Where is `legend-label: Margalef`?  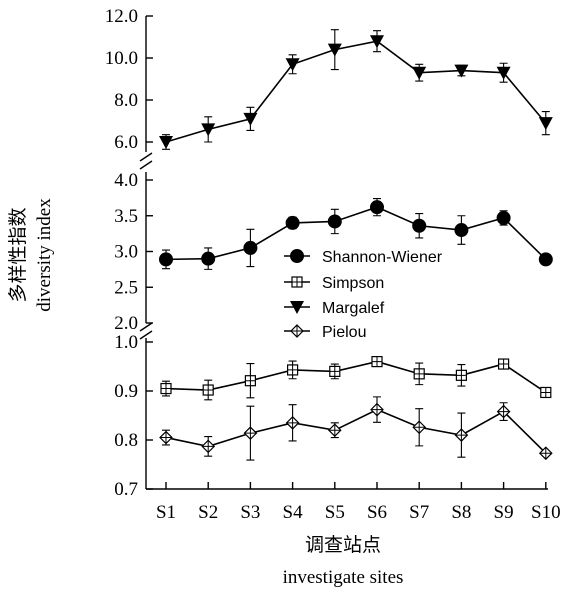
legend-label: Margalef is located at coordinates (353, 308).